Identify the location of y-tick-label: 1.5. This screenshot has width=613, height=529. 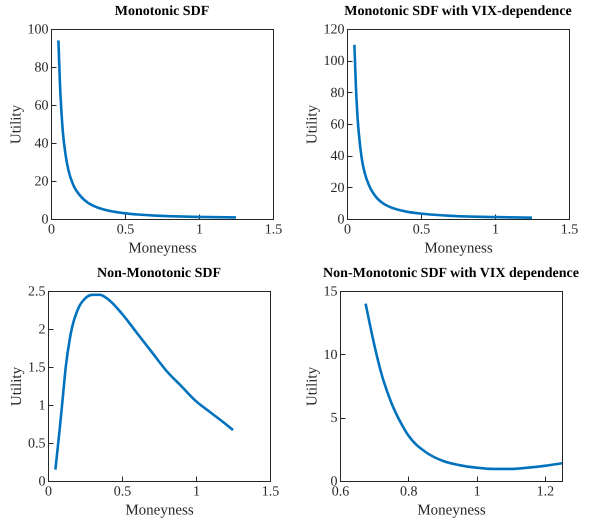
(37, 368).